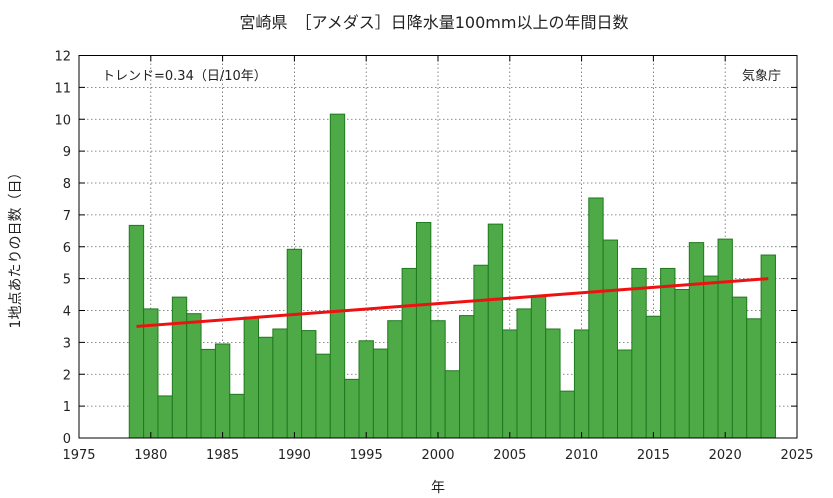 The height and width of the screenshot is (498, 833). Describe the element at coordinates (467, 377) in the screenshot. I see `bar-2002` at that location.